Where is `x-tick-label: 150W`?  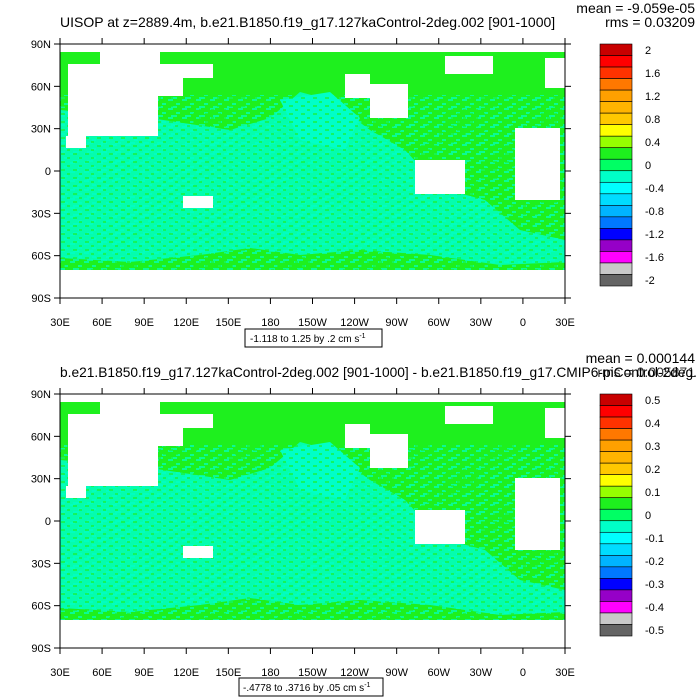
x-tick-label: 150W is located at coordinates (312, 673).